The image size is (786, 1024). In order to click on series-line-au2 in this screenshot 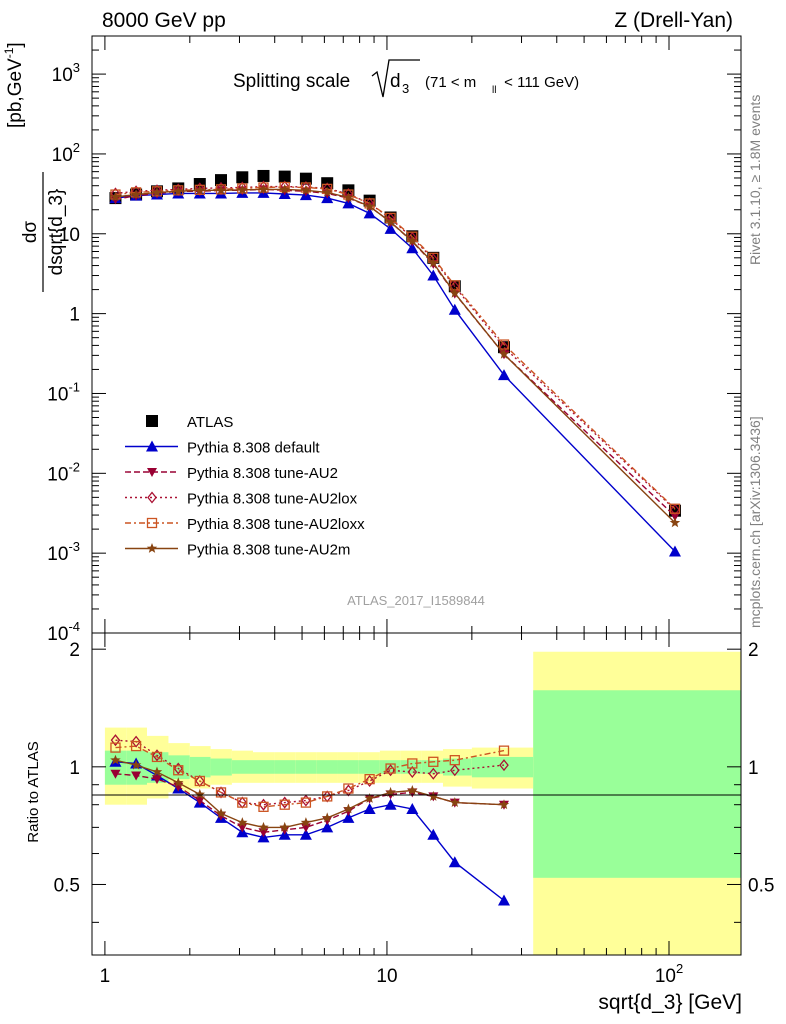, I will do `click(310, 803)`.